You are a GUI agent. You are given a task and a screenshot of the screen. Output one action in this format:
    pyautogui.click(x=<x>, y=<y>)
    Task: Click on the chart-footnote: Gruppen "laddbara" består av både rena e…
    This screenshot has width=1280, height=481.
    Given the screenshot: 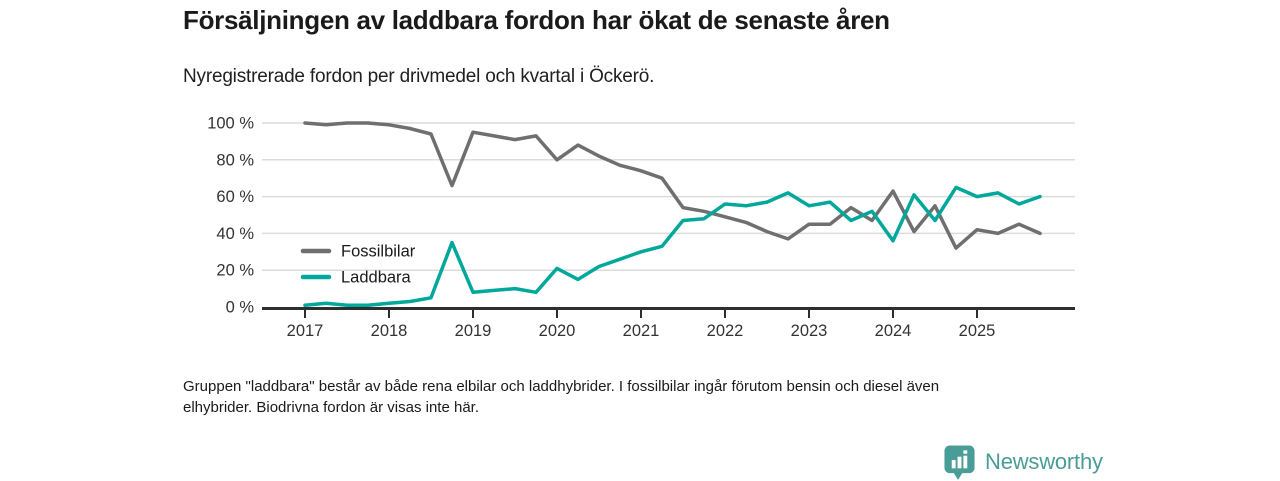 What is the action you would take?
    pyautogui.click(x=633, y=397)
    